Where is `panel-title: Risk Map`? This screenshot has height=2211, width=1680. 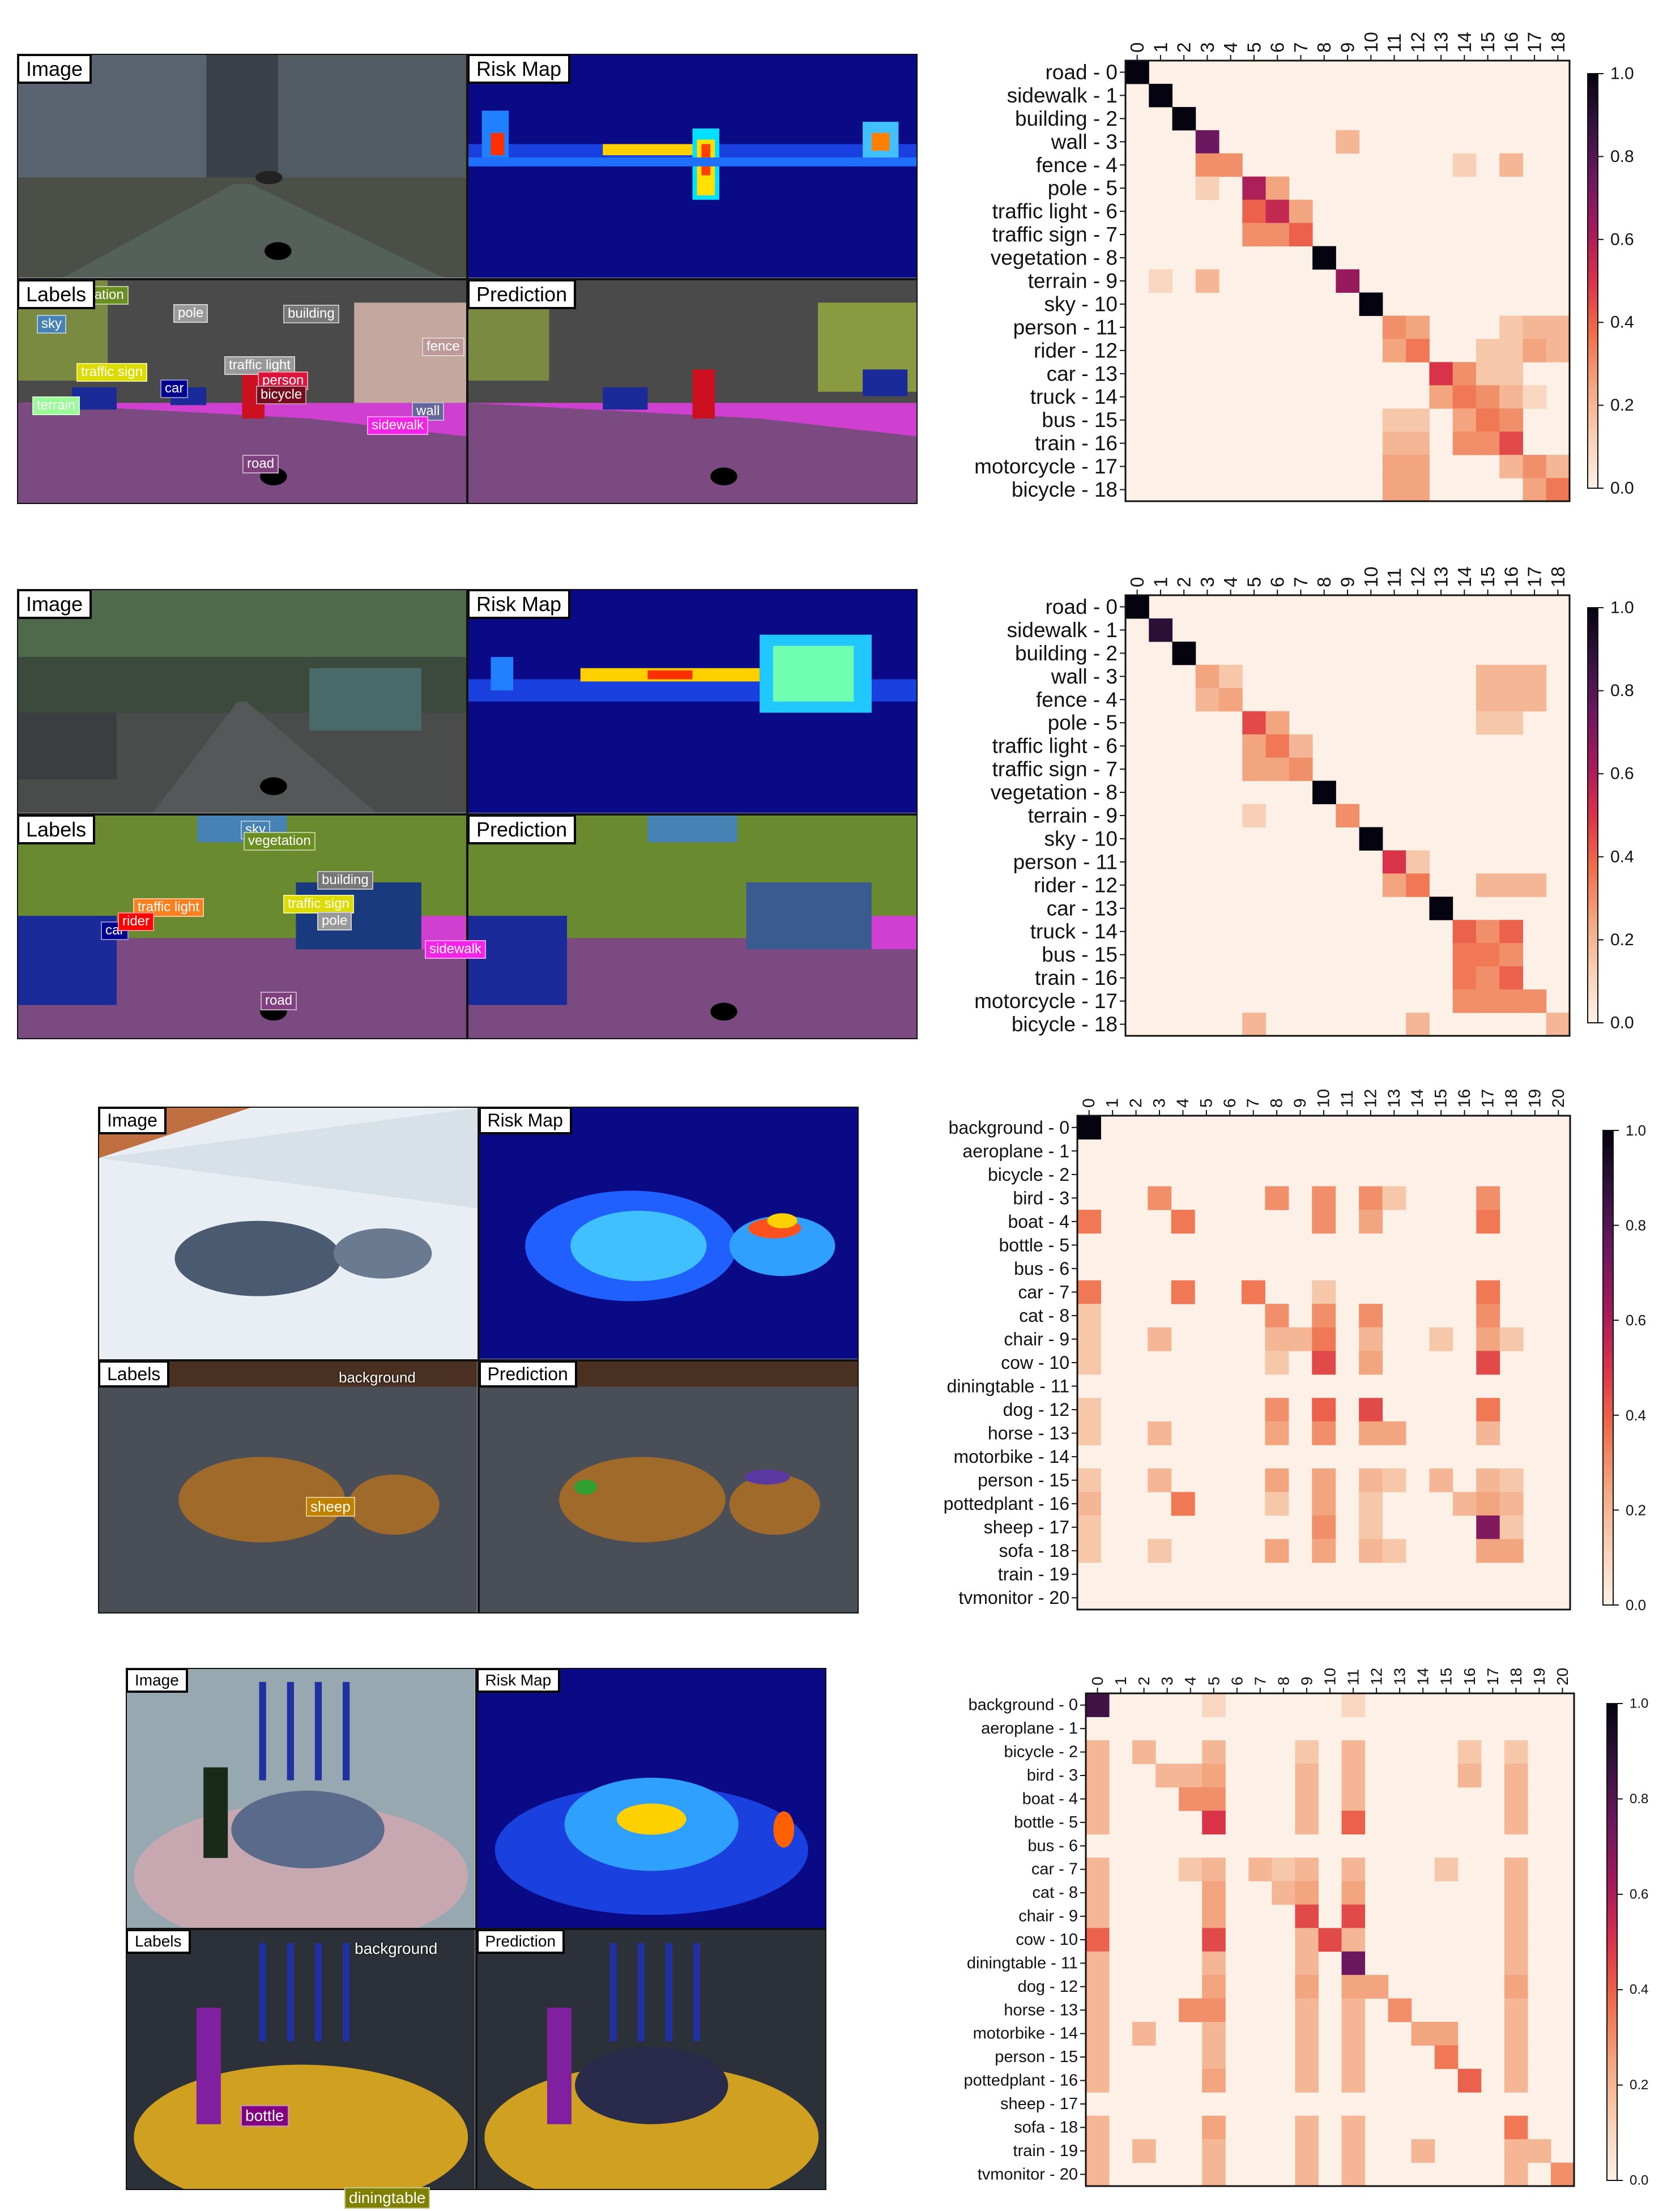 panel-title: Risk Map is located at coordinates (519, 1681).